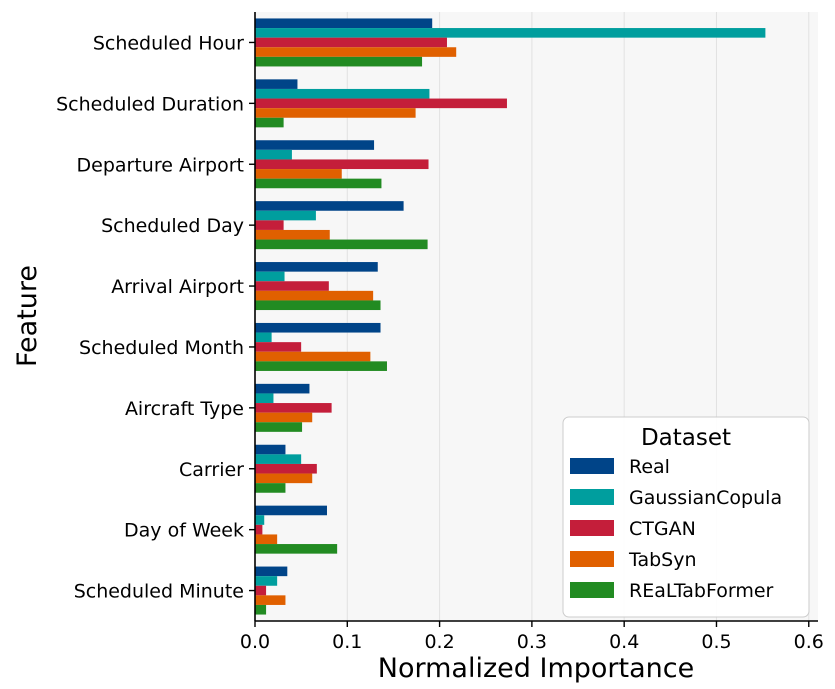 Image resolution: width=835 pixels, height=689 pixels. Describe the element at coordinates (168, 43) in the screenshot. I see `y-tick-label: Scheduled Hour` at that location.